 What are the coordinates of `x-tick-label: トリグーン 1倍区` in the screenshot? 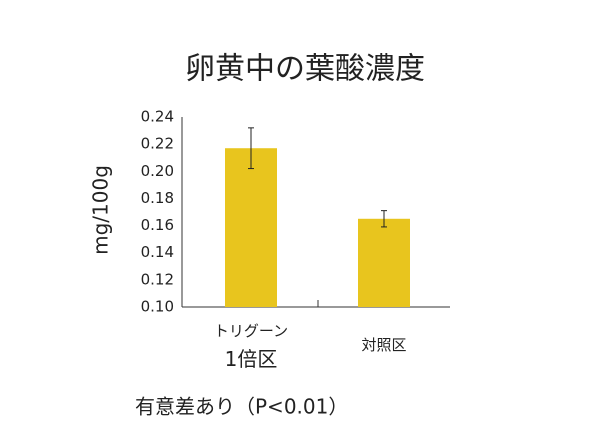 It's located at (251, 346).